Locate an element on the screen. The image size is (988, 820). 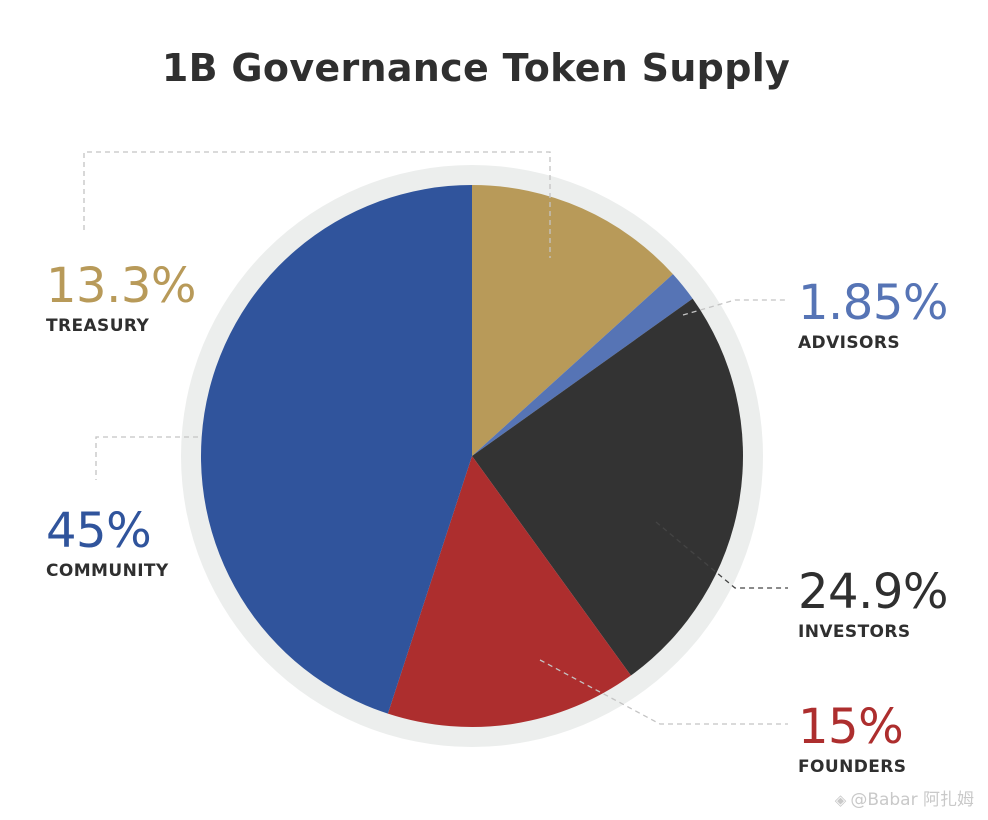
pct-label-founders: 15% is located at coordinates (851, 727).